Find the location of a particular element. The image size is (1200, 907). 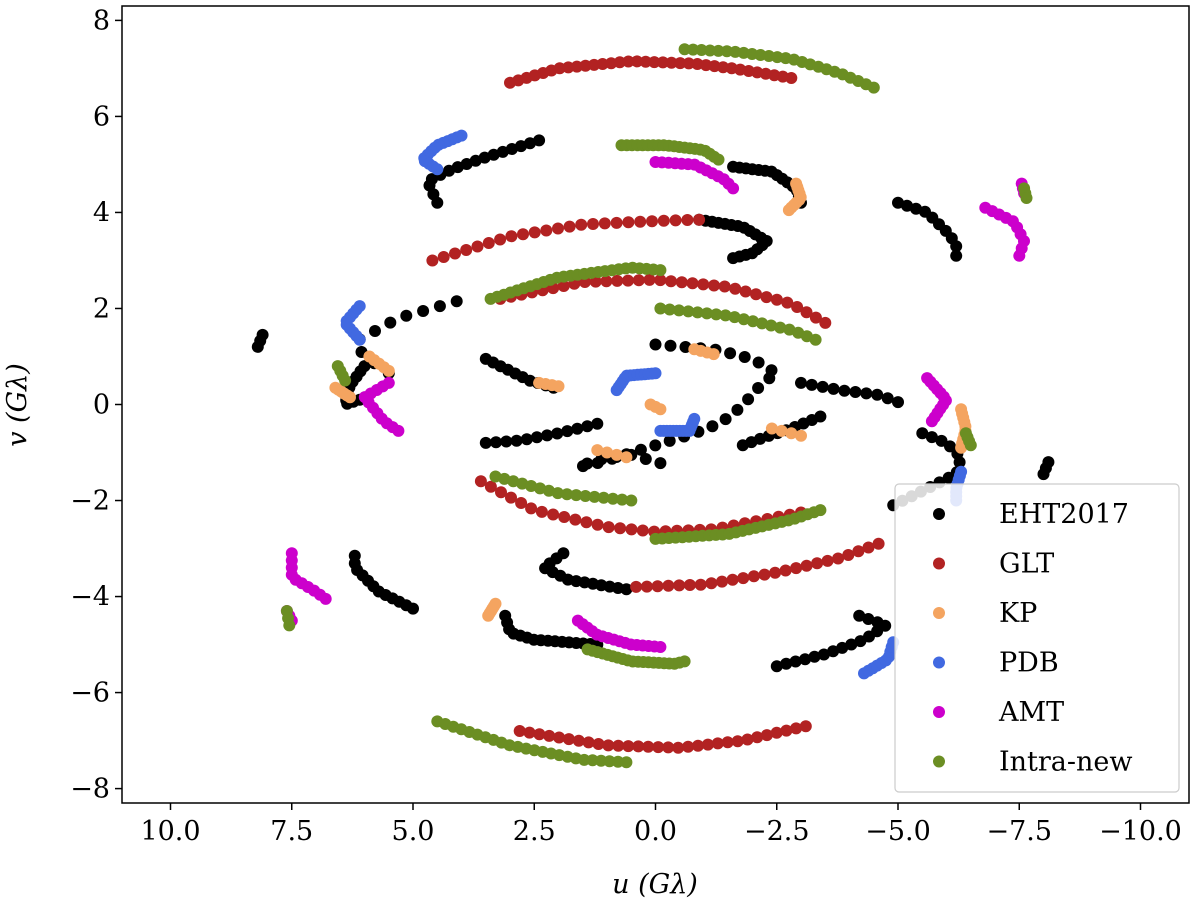

legend-box is located at coordinates (1037, 638).